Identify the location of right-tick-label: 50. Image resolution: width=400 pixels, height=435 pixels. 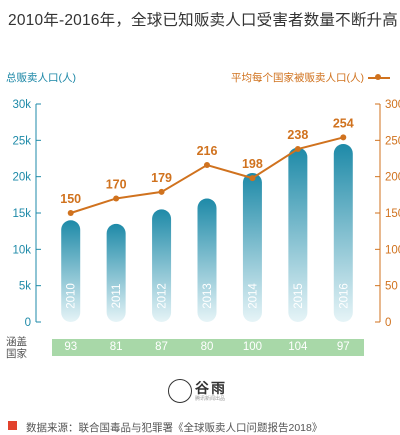
(391, 287).